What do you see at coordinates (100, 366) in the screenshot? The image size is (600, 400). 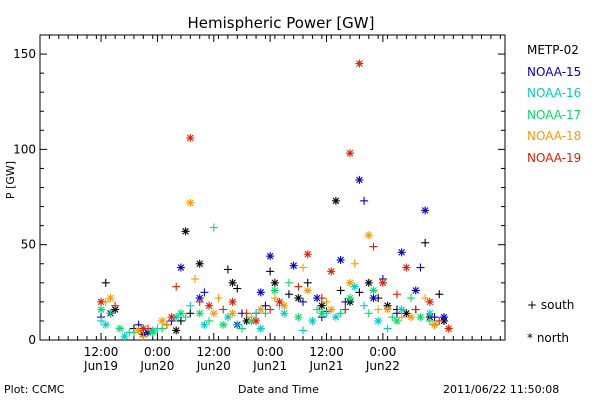 I see `x-tick-date: Jun19` at bounding box center [100, 366].